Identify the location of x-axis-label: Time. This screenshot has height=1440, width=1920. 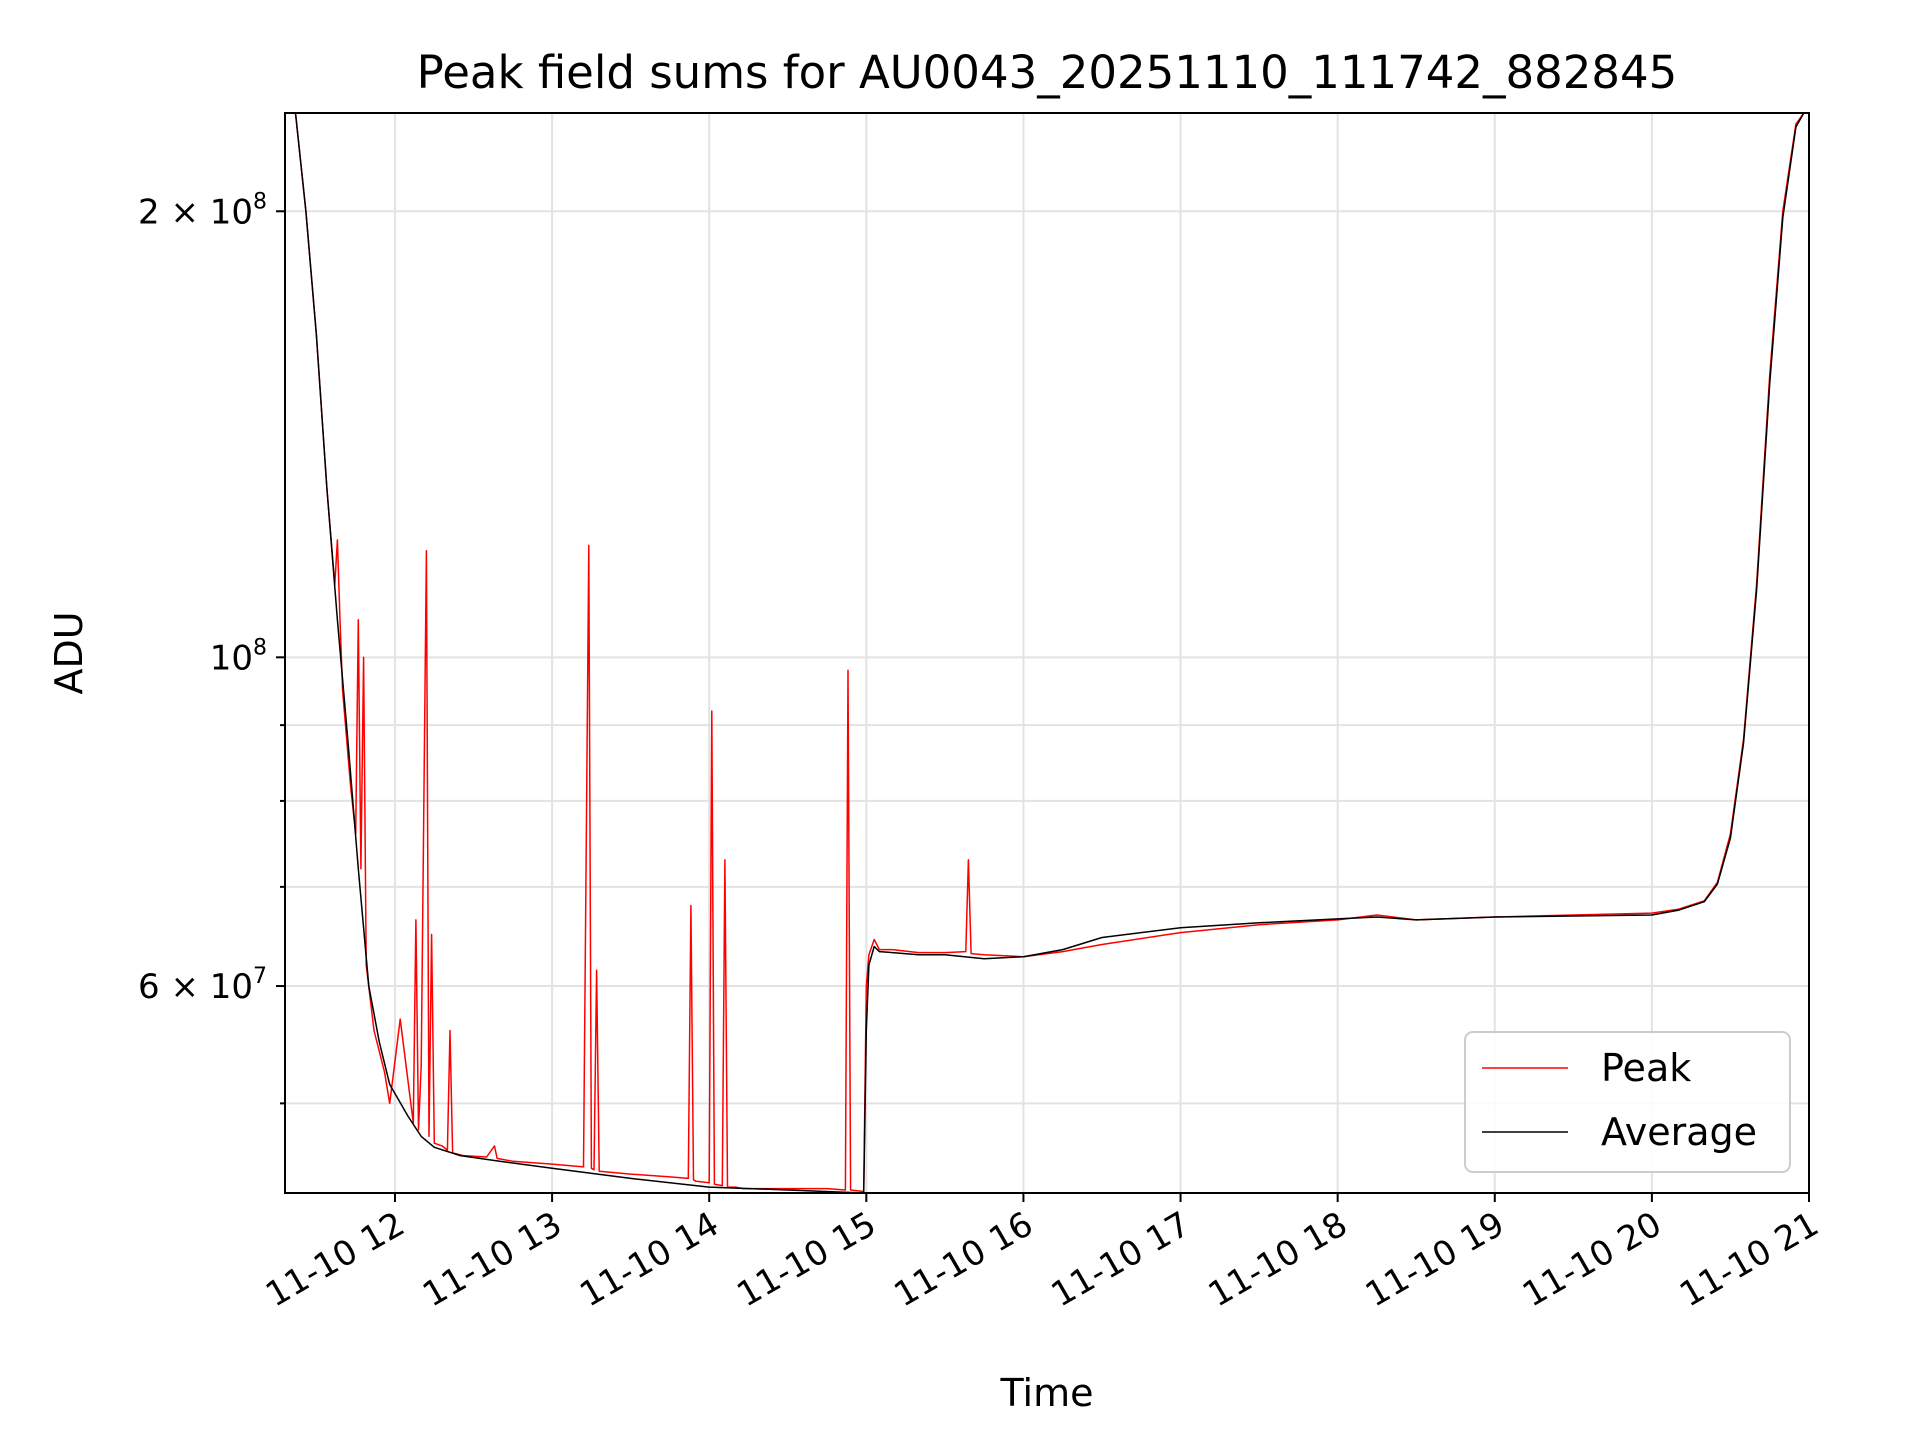
(1047, 1393).